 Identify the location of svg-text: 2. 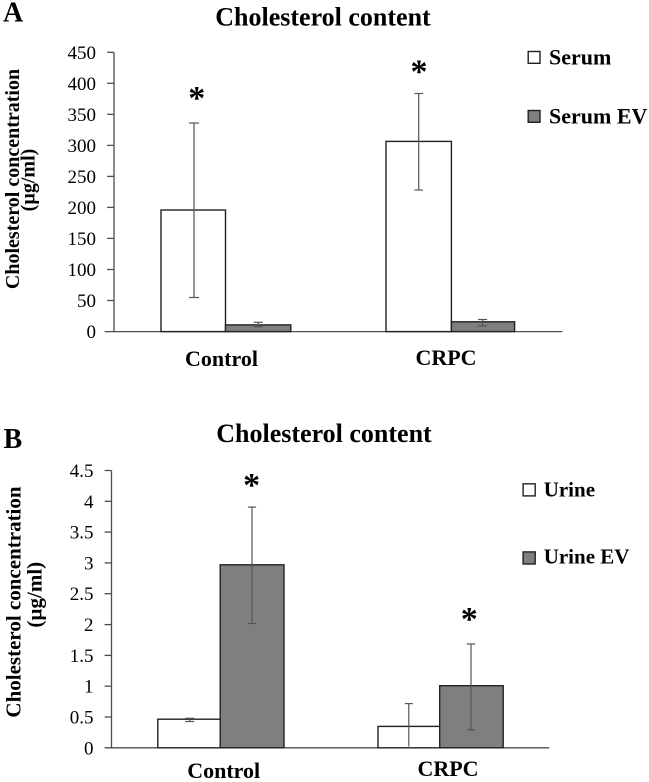
(89, 625).